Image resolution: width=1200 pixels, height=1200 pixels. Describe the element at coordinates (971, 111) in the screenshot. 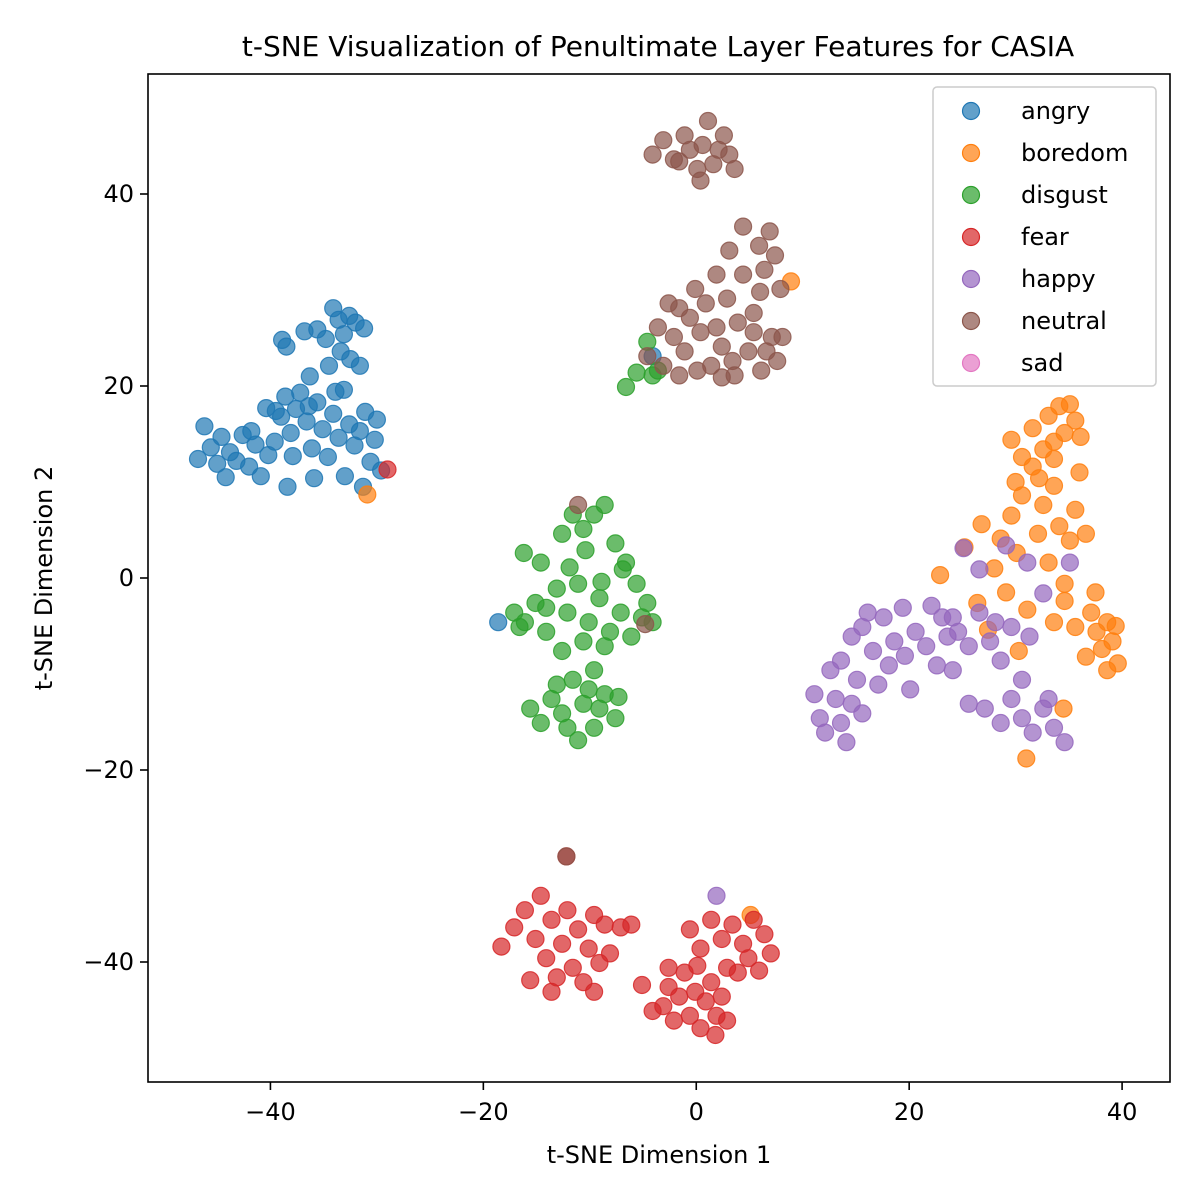

I see `legend-marker-angry` at that location.